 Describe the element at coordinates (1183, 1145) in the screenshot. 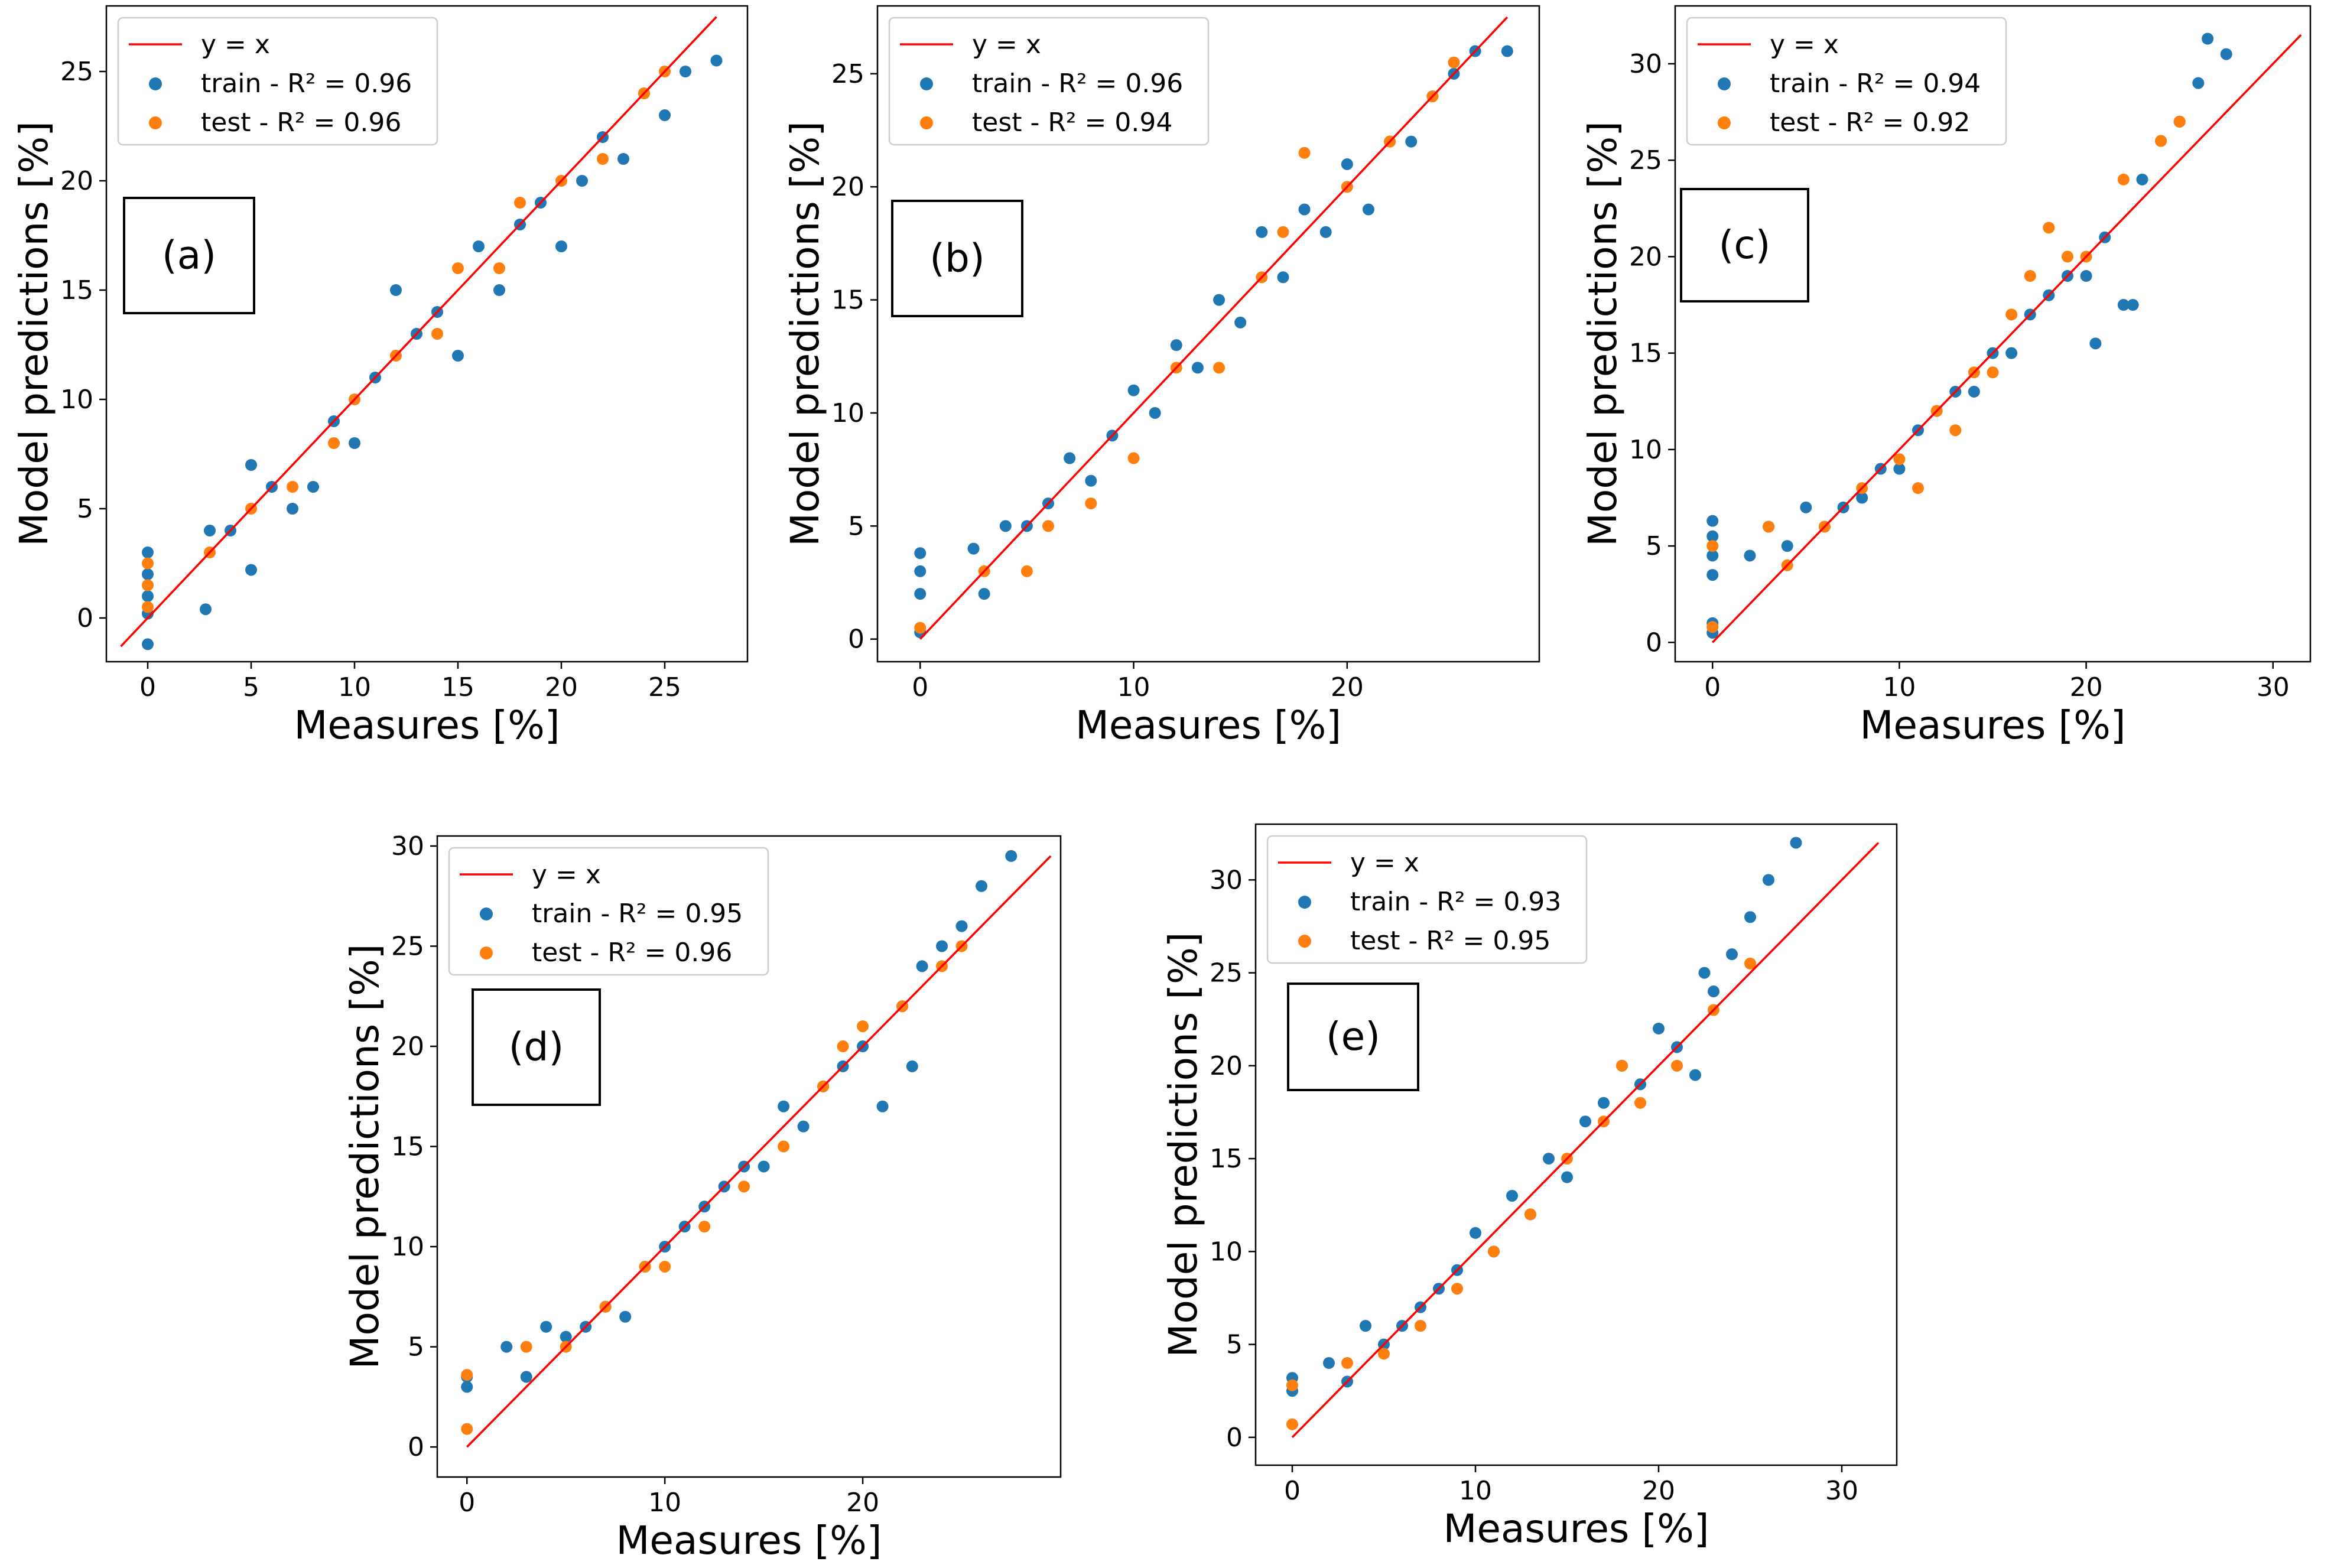

I see `y-axis-label: Model predictions [%]` at that location.